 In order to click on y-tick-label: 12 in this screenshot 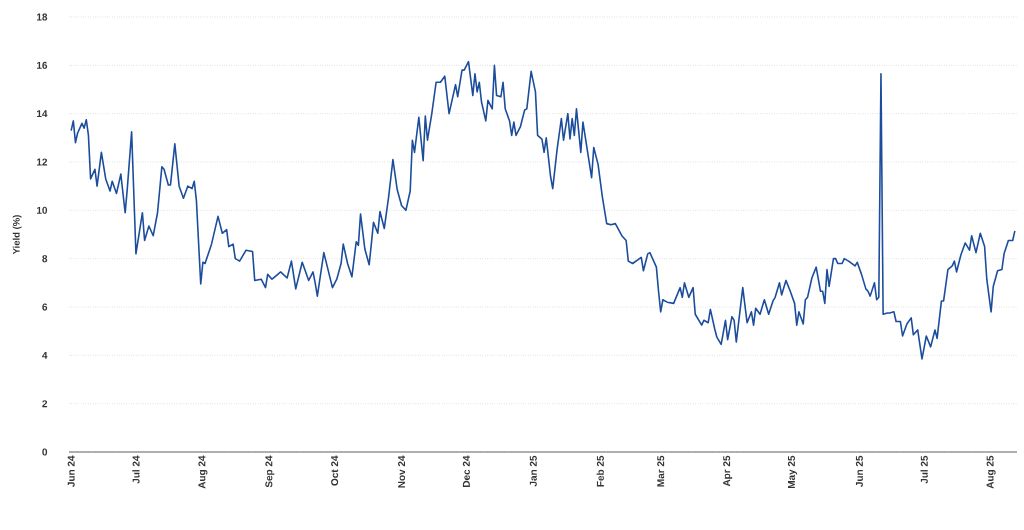, I will do `click(42, 162)`.